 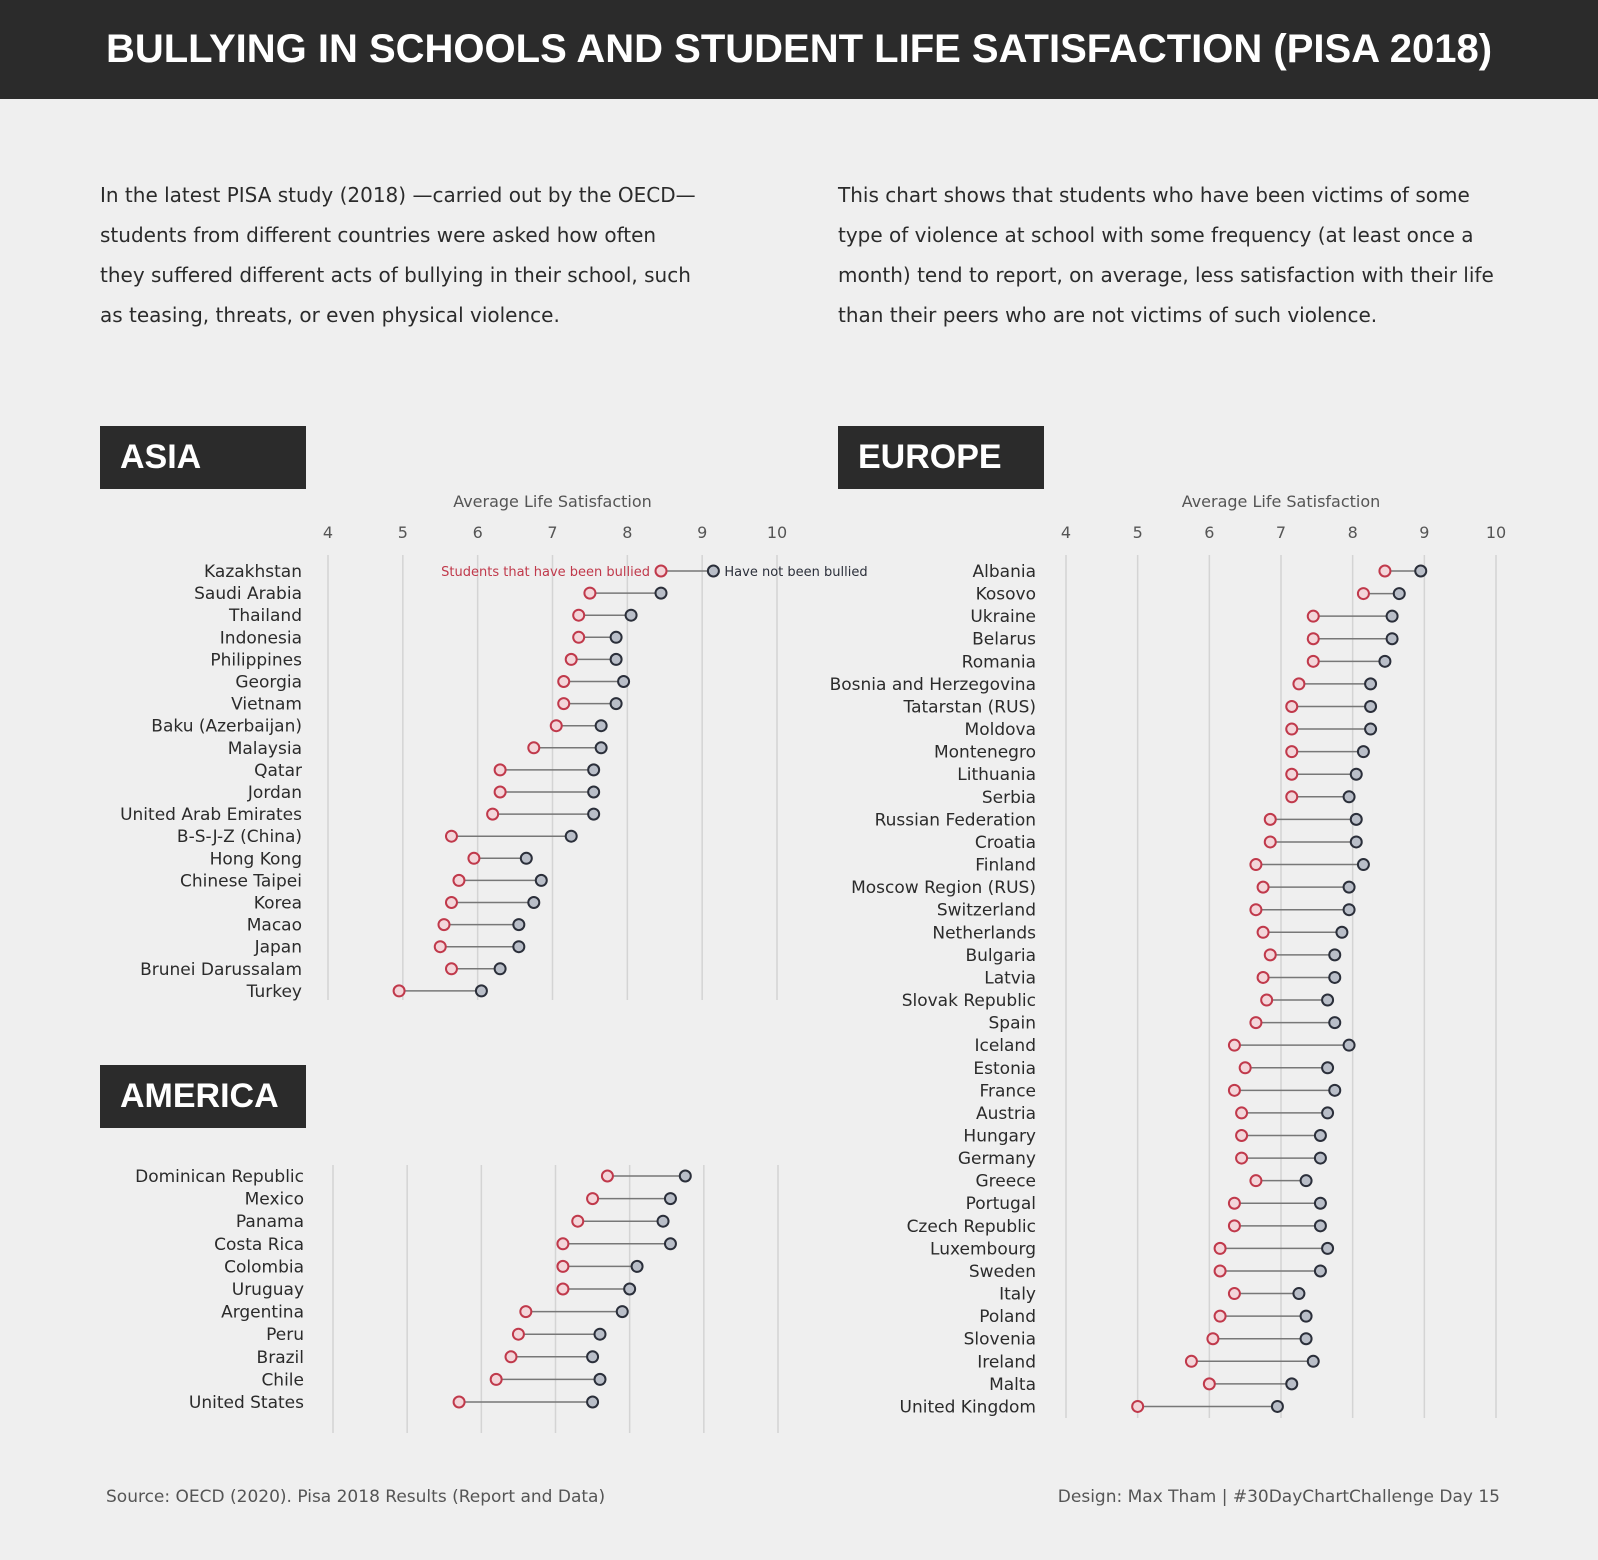 What do you see at coordinates (1005, 1046) in the screenshot?
I see `europe-country-label: Iceland` at bounding box center [1005, 1046].